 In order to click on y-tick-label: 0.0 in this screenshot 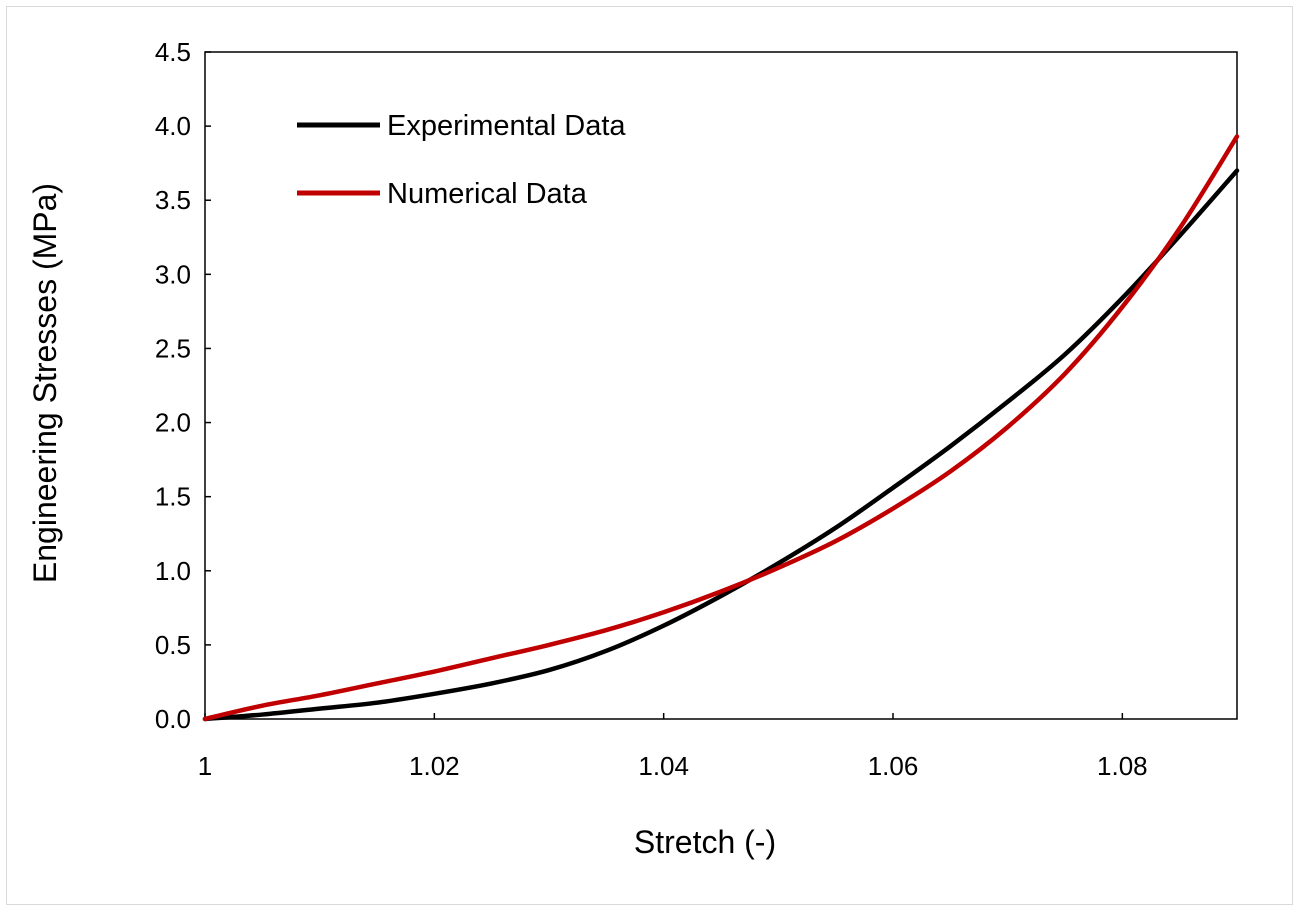, I will do `click(173, 719)`.